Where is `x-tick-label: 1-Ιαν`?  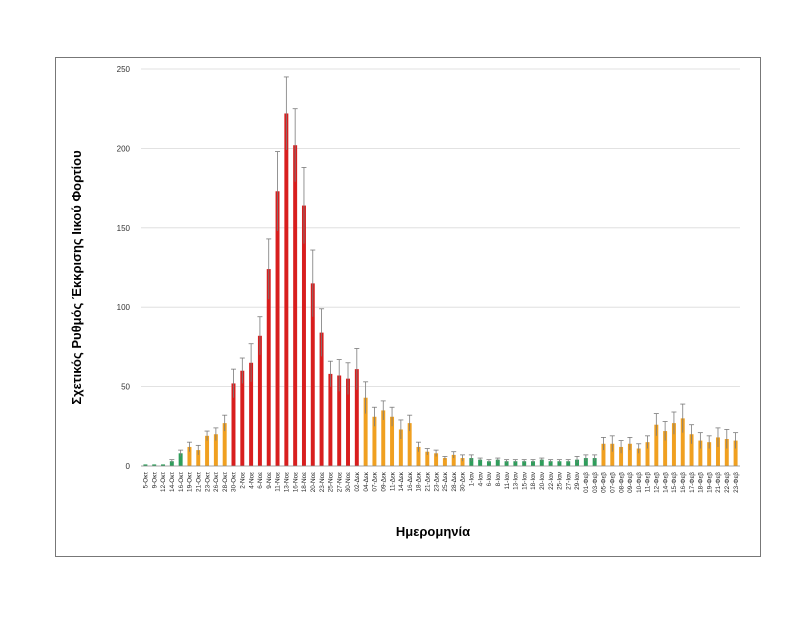
x-tick-label: 1-Ιαν is located at coordinates (472, 479).